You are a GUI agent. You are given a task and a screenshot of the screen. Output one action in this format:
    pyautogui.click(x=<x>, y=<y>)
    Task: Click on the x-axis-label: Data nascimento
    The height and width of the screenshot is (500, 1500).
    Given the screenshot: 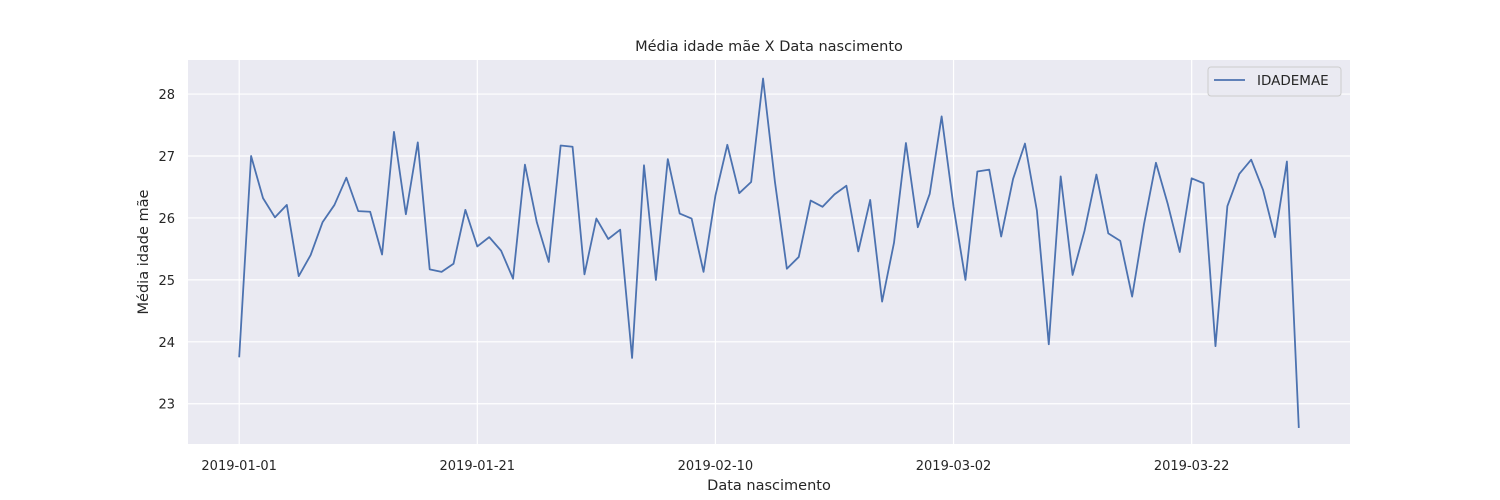 What is the action you would take?
    pyautogui.click(x=769, y=486)
    